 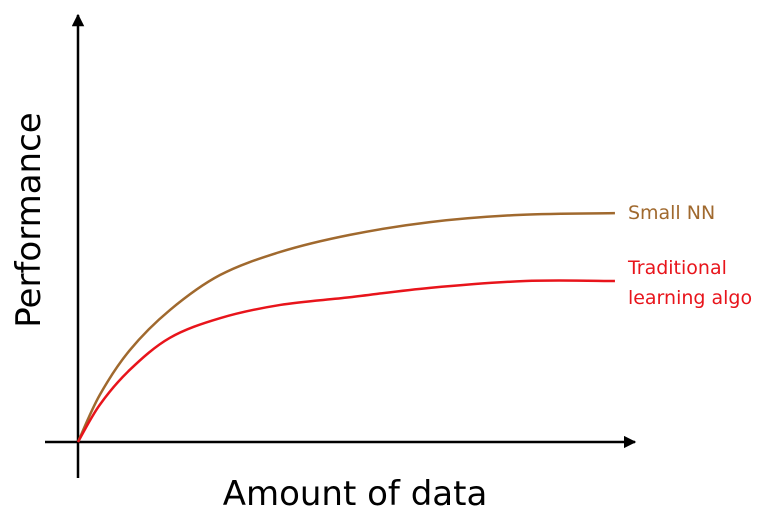 What do you see at coordinates (355, 494) in the screenshot?
I see `x-axis-title: Amount of data` at bounding box center [355, 494].